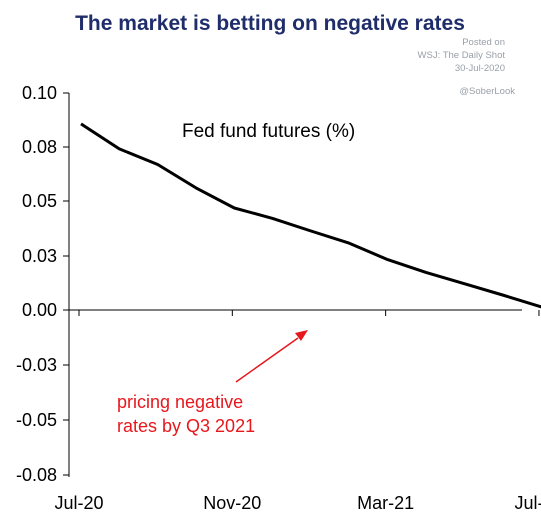 This screenshot has width=541, height=532. I want to click on y-tick-label: 0.03, so click(39, 256).